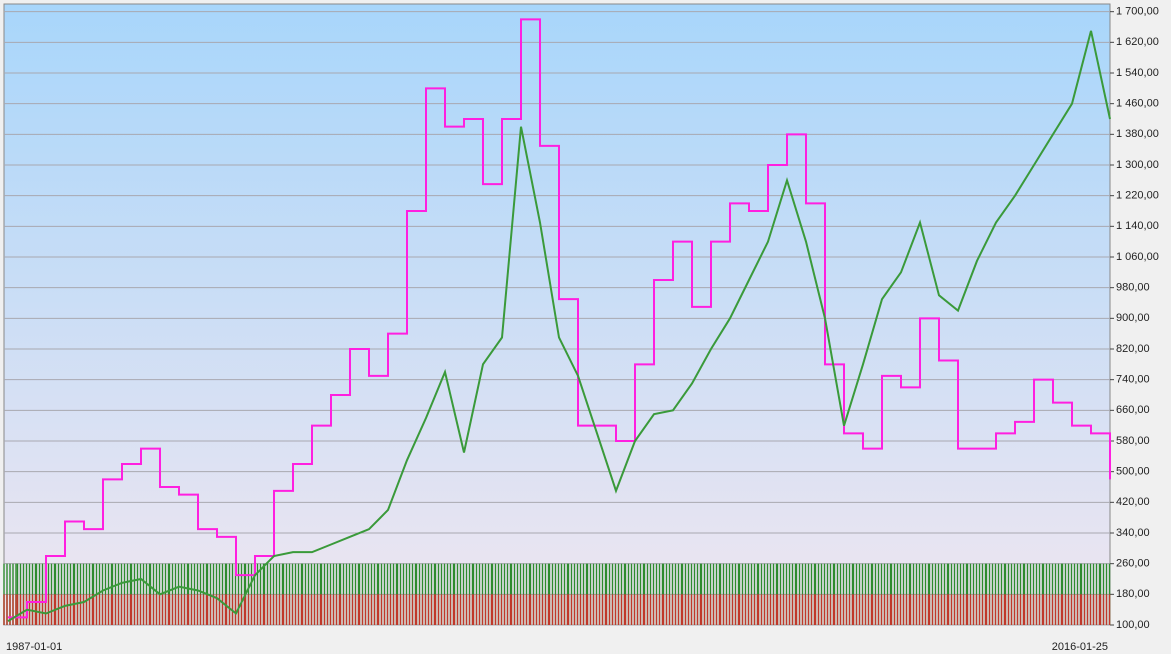  Describe the element at coordinates (1137, 134) in the screenshot. I see `y-tick-label: 1 380,00` at that location.